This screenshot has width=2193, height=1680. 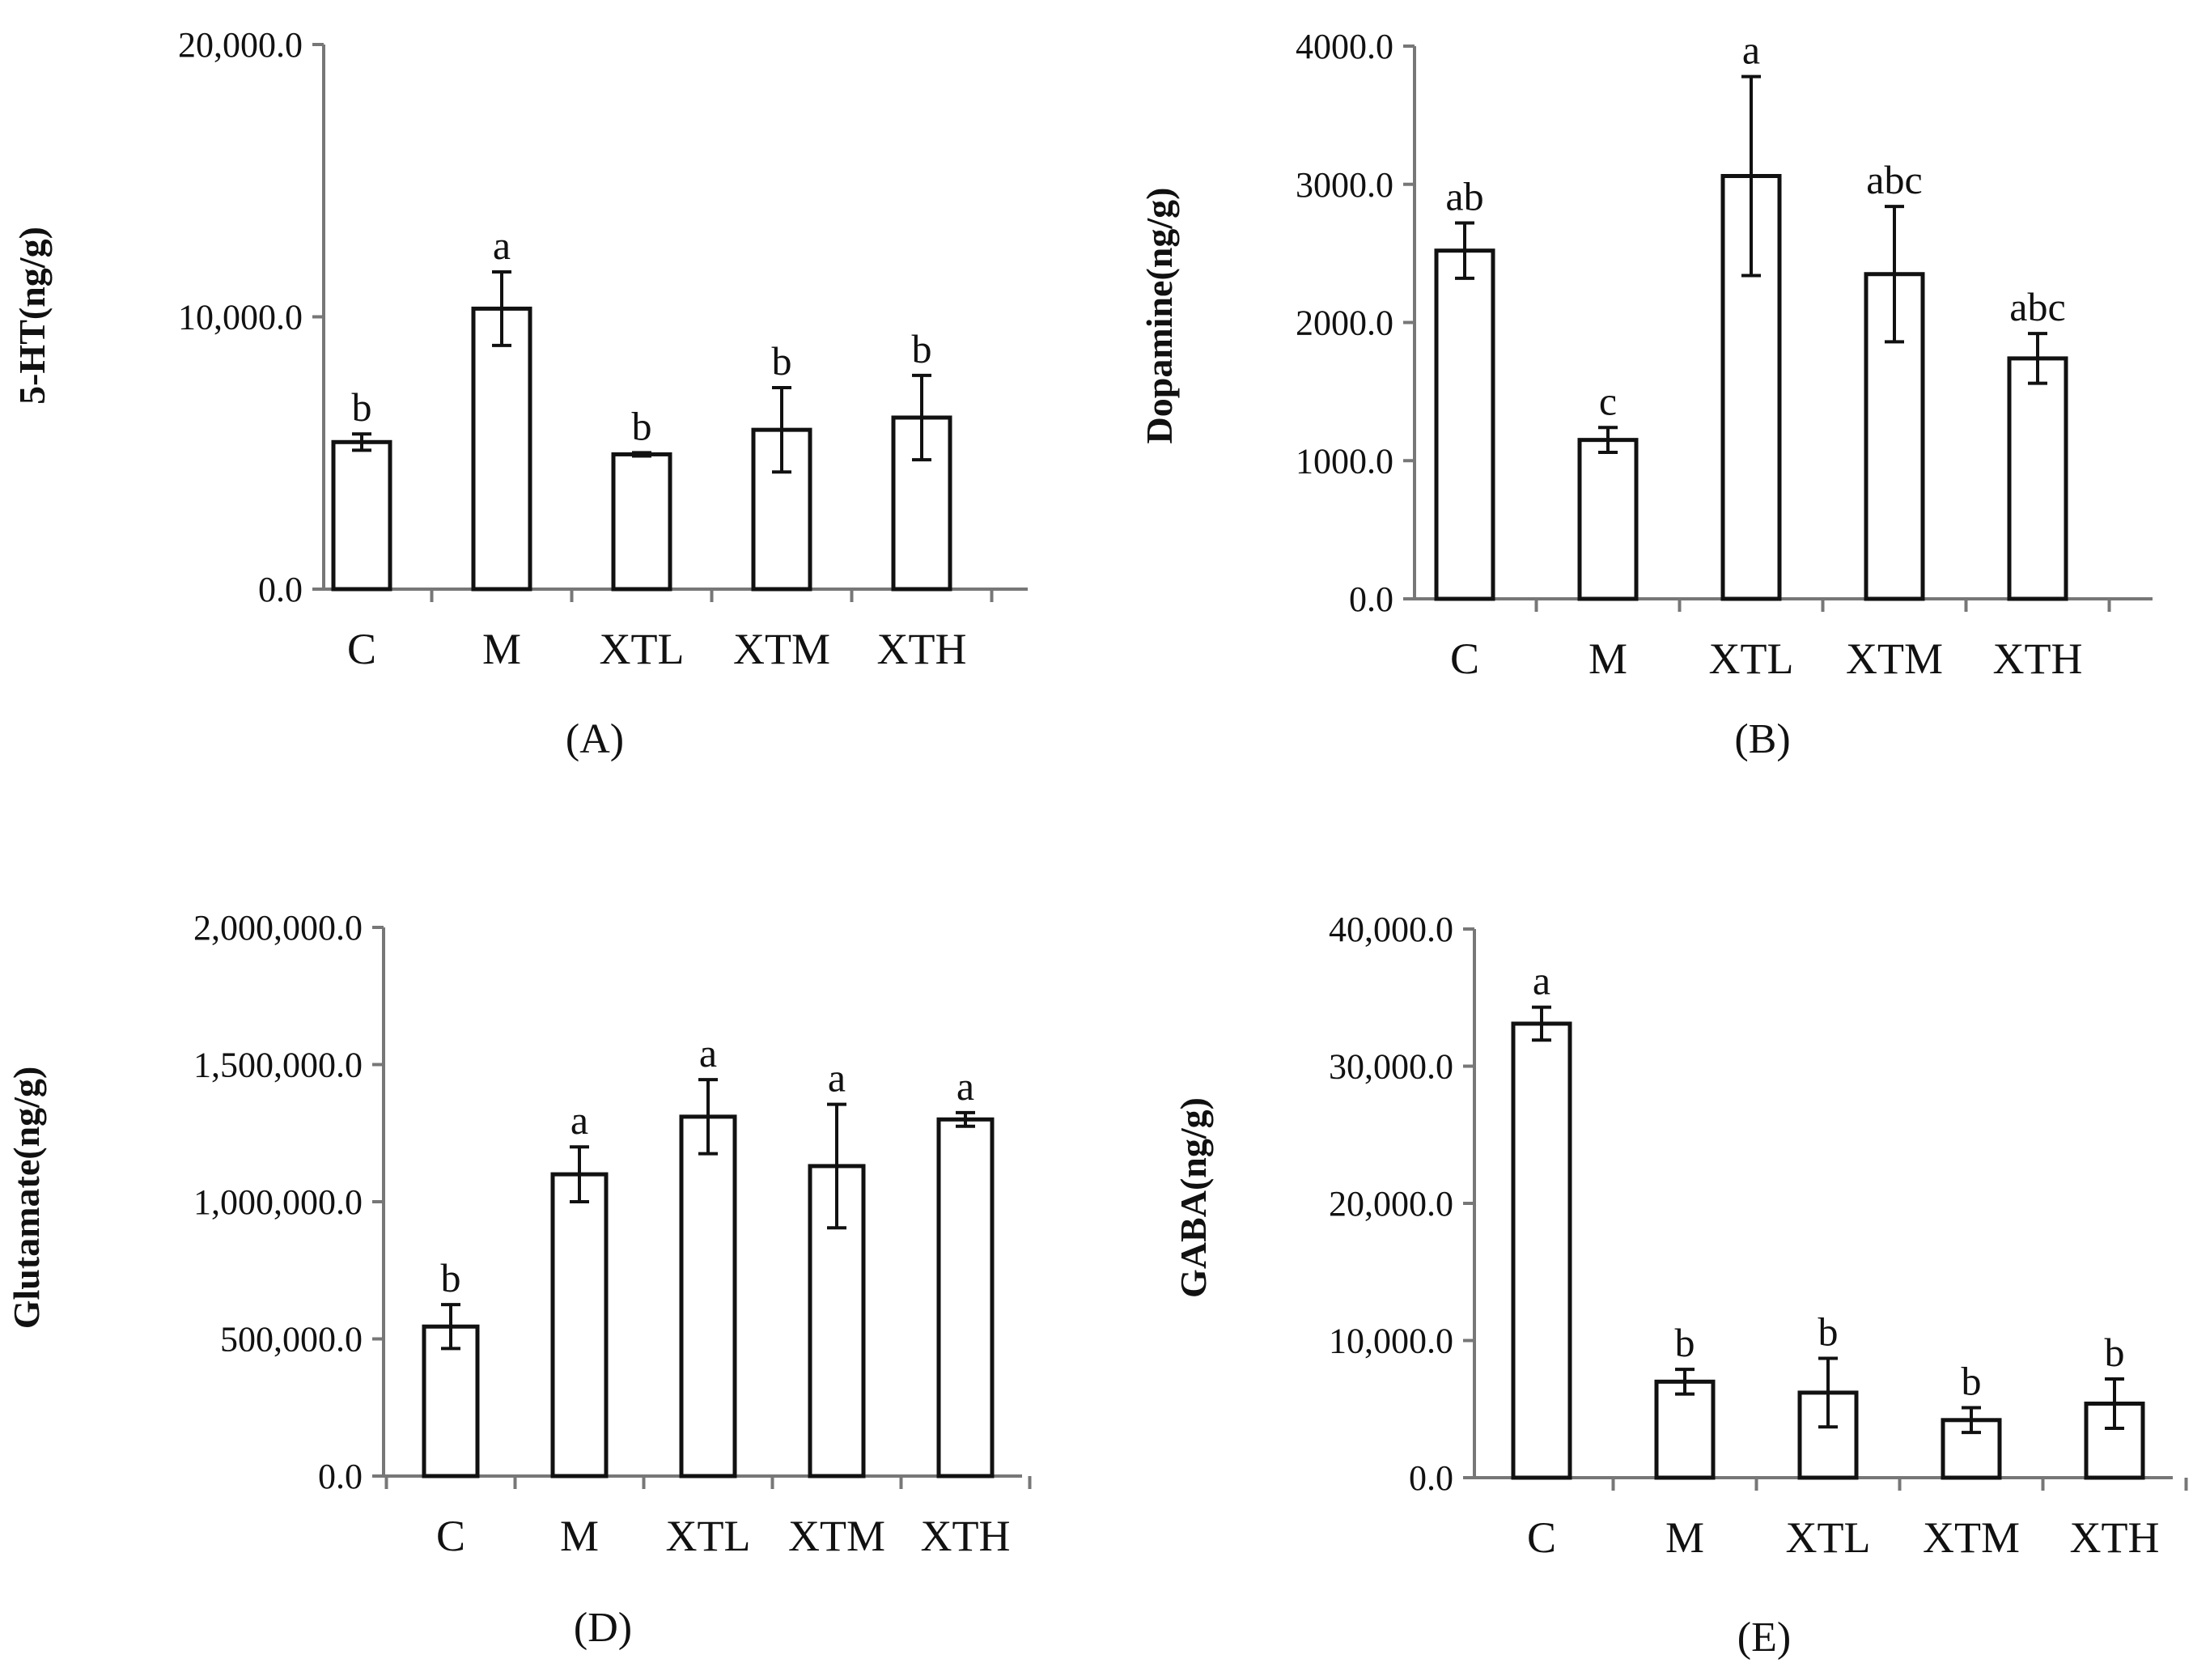 What do you see at coordinates (1764, 1637) in the screenshot?
I see `panel-label: (E)` at bounding box center [1764, 1637].